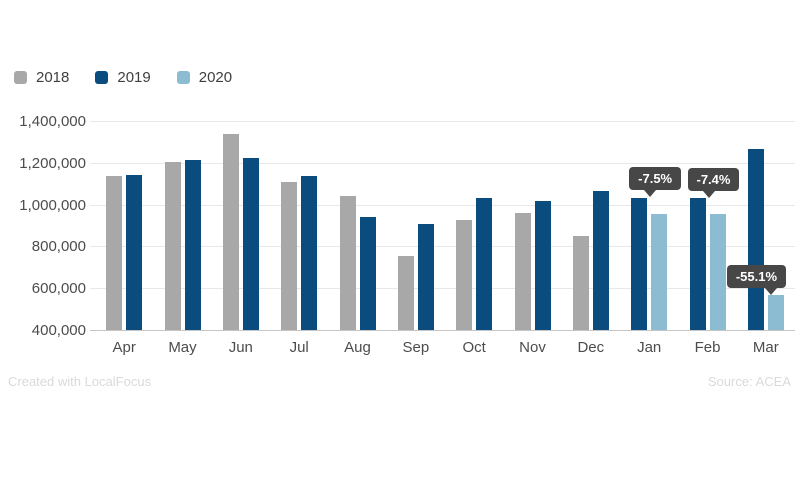 This screenshot has width=799, height=480. What do you see at coordinates (580, 282) in the screenshot?
I see `bar-2018-Dec` at bounding box center [580, 282].